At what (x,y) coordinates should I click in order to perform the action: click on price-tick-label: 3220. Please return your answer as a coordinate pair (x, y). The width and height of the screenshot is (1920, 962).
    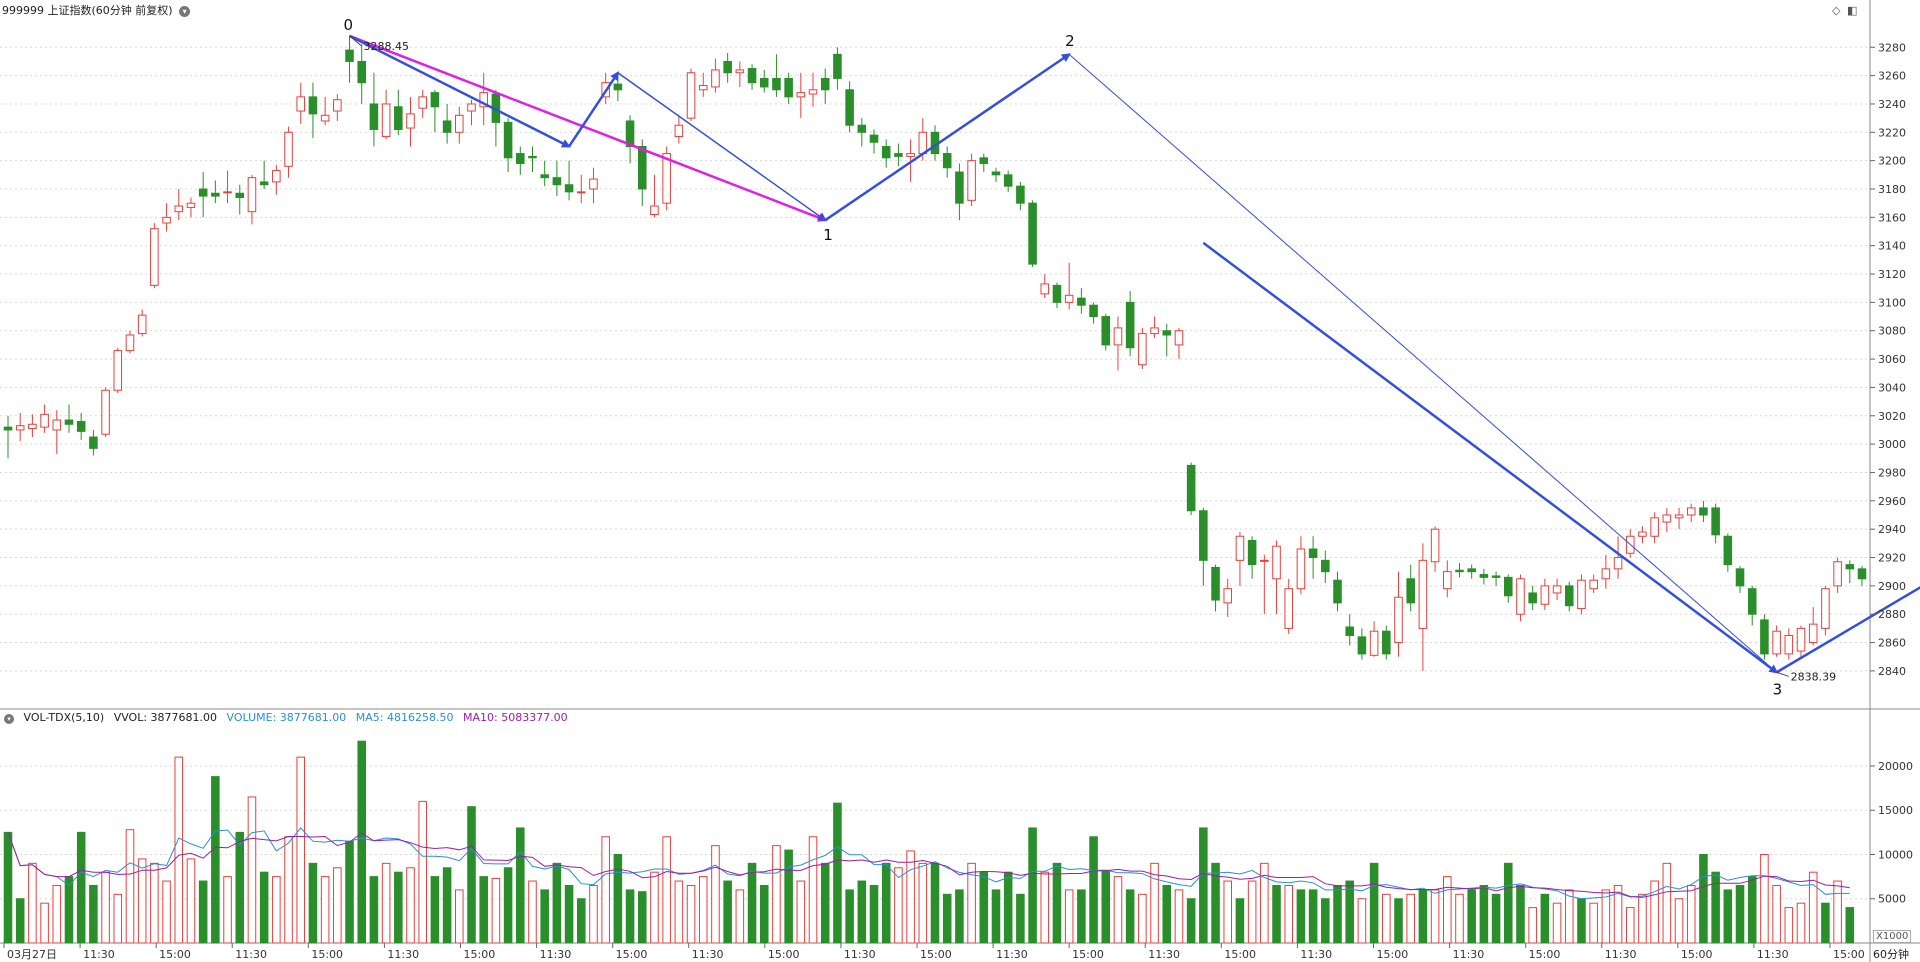
    Looking at the image, I should click on (1892, 132).